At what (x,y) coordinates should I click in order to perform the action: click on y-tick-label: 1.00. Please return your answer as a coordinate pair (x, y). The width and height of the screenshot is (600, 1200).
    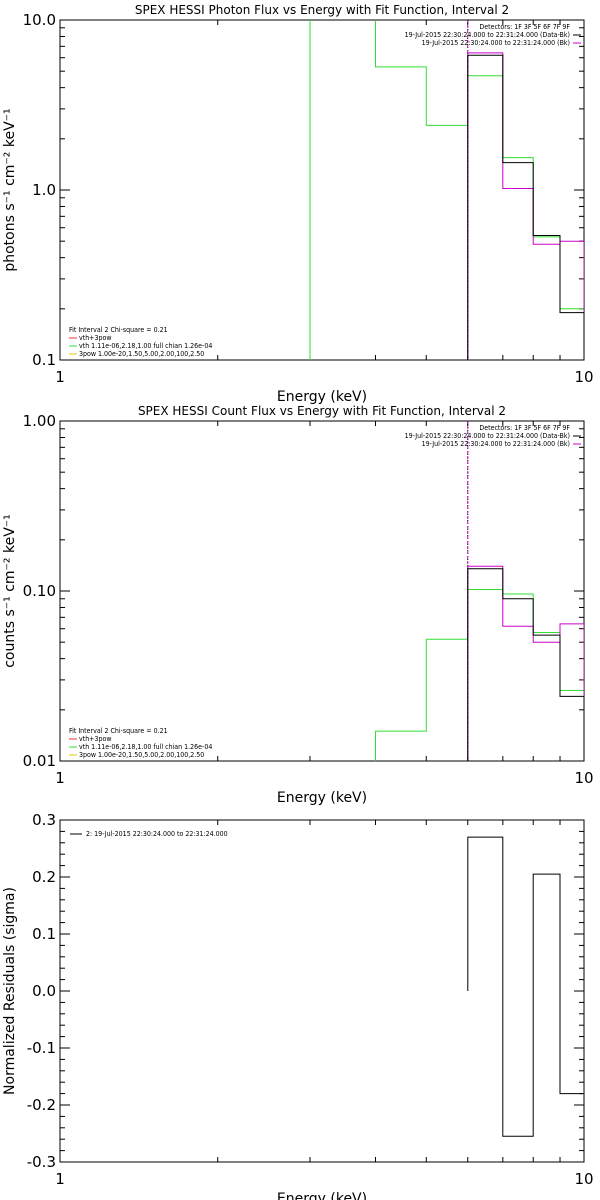
    Looking at the image, I should click on (39, 421).